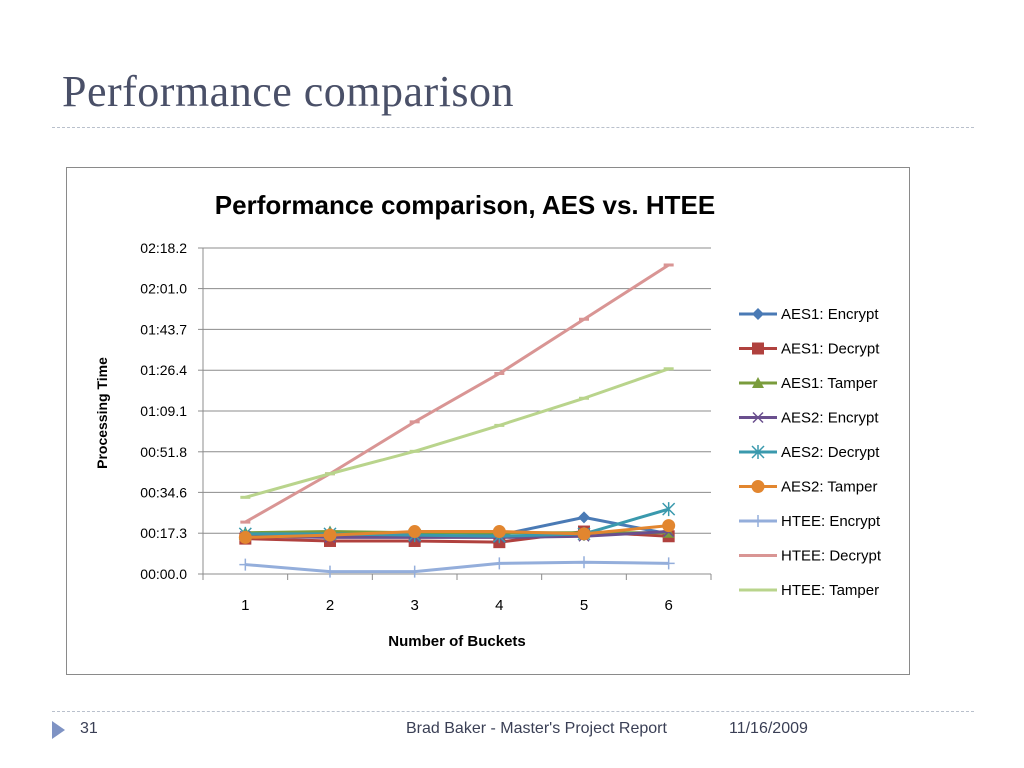  What do you see at coordinates (758, 314) in the screenshot?
I see `legend-marker-aes1-encrypt` at bounding box center [758, 314].